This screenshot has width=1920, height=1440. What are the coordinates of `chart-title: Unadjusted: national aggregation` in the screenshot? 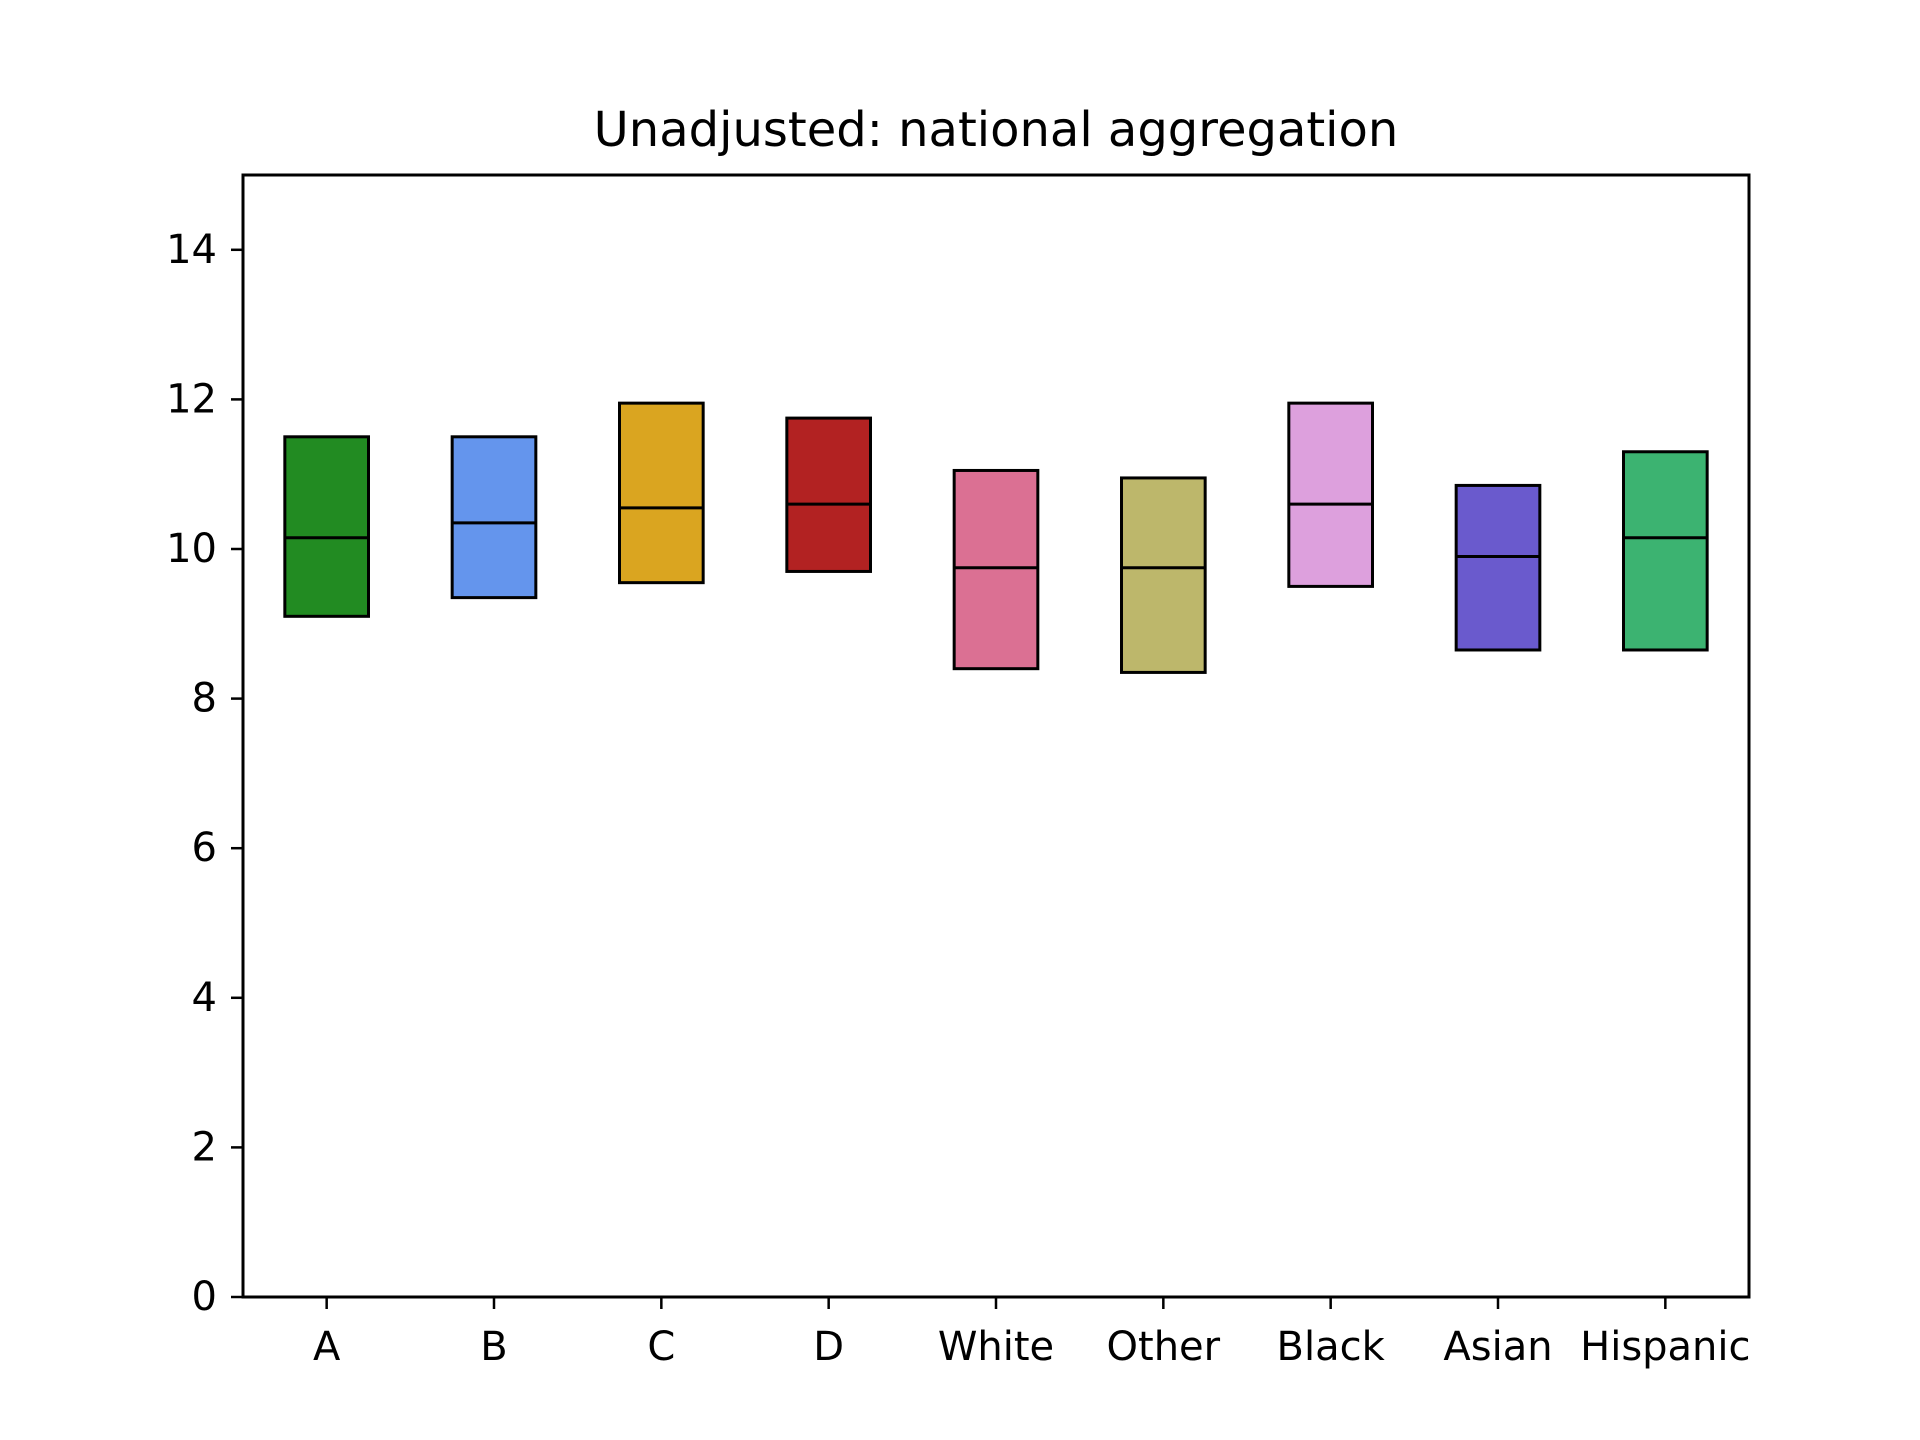 It's located at (996, 130).